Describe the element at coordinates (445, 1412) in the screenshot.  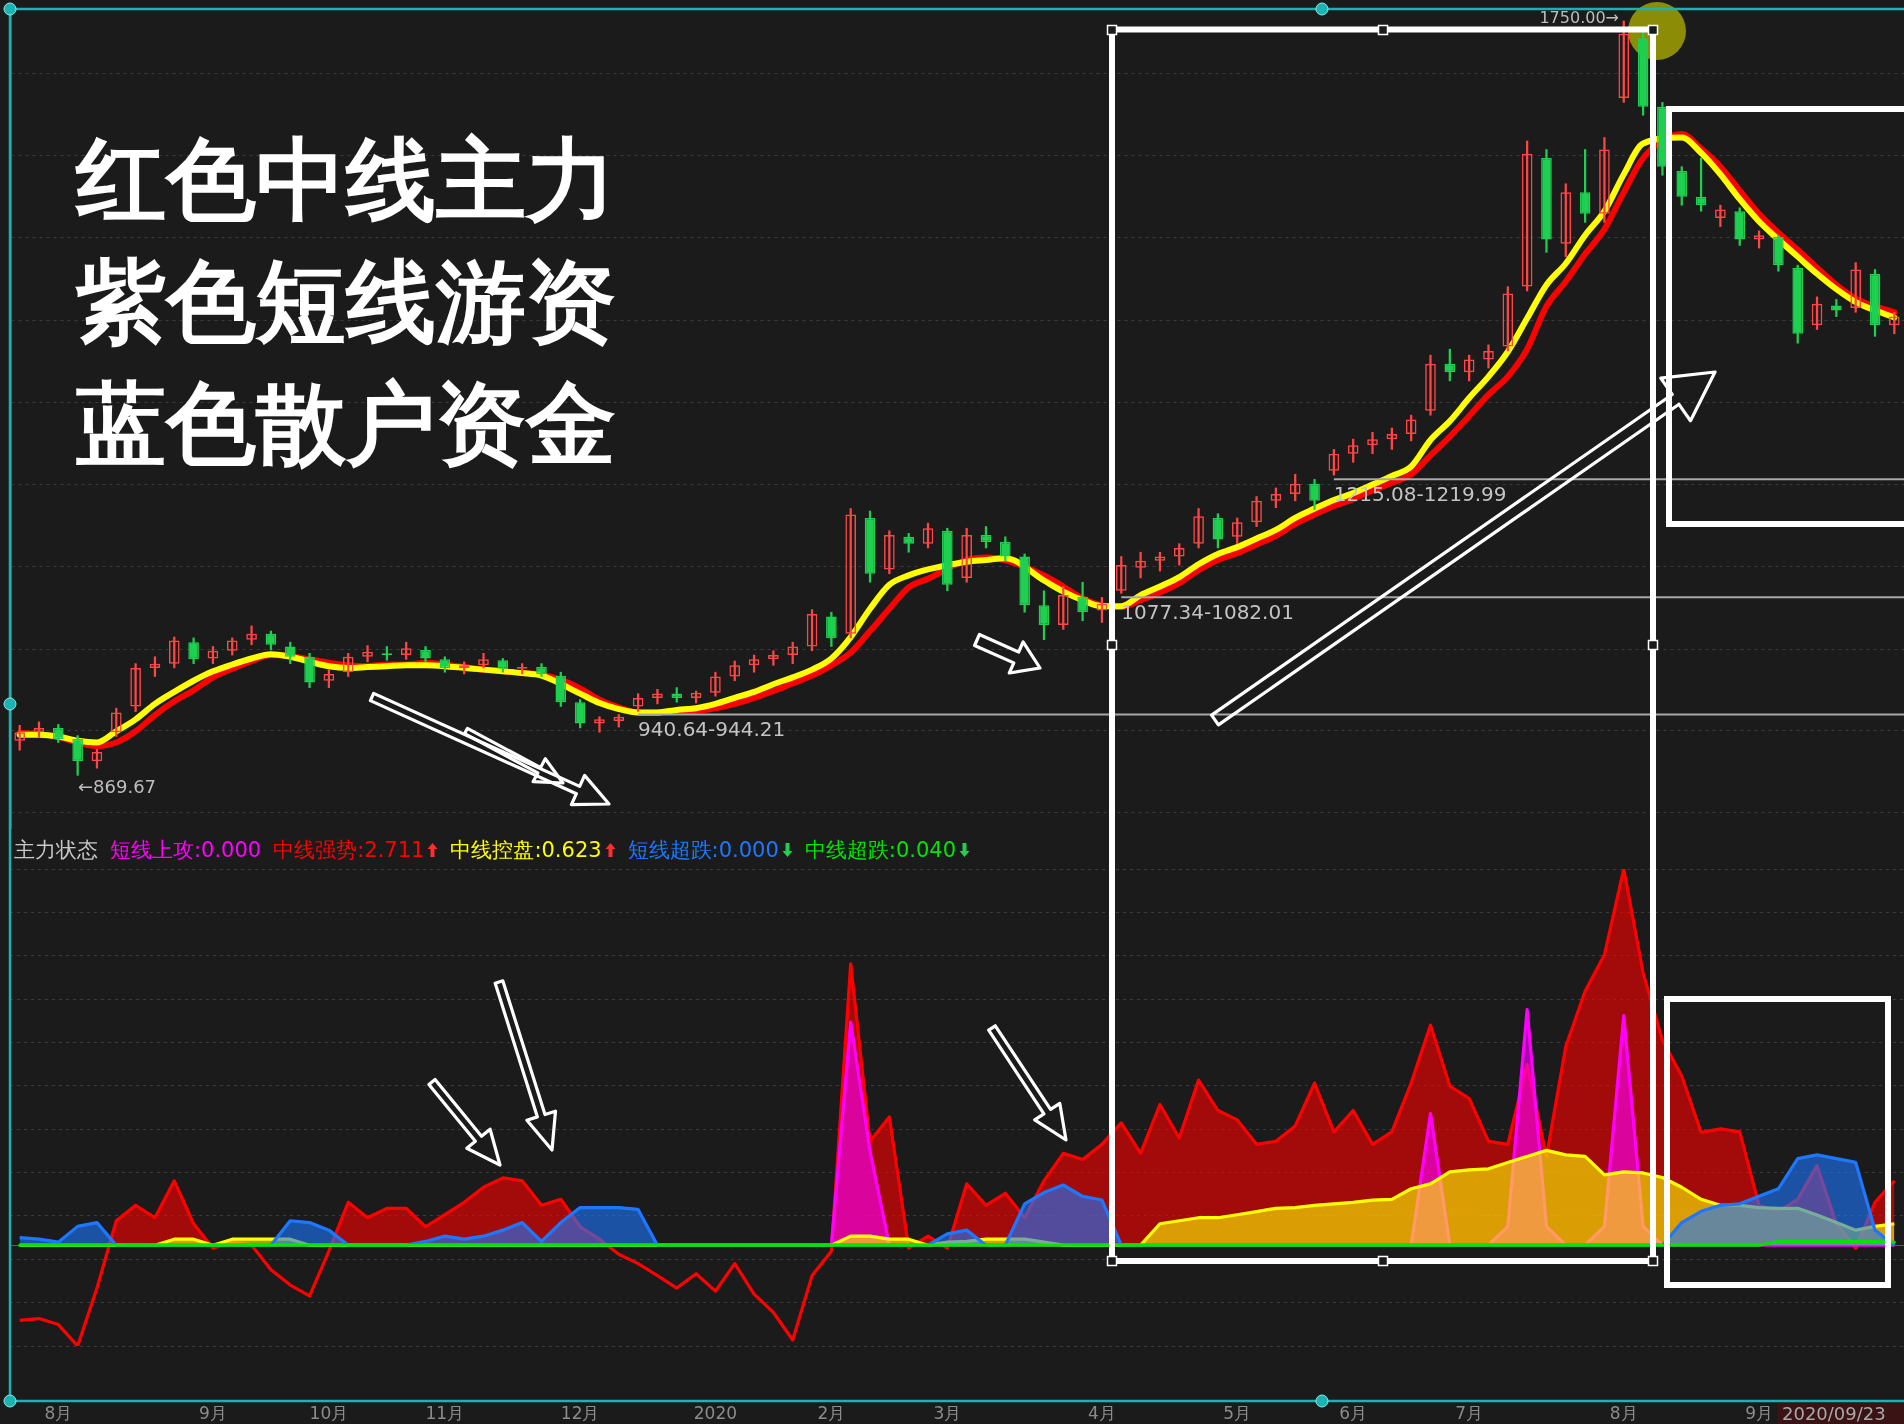
I see `x-tick-label: 11月` at that location.